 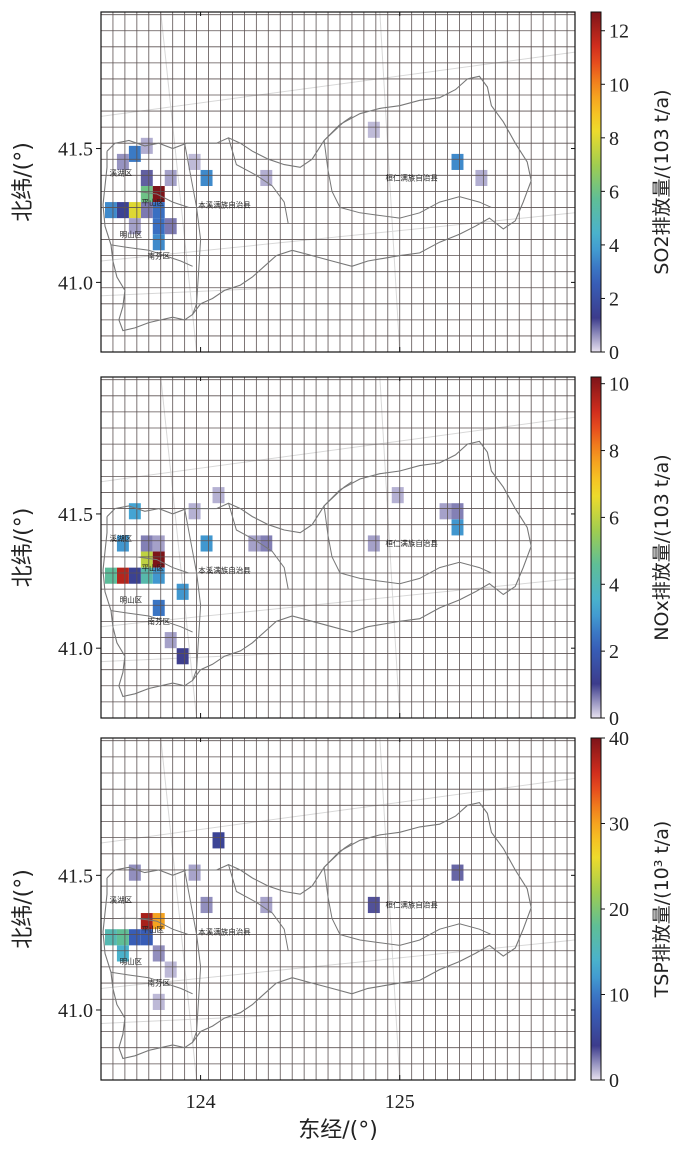 I want to click on colorbar-tsp: 0 10 20 30 40 TSP排放量/(10³ t/a), so click(x=631, y=910).